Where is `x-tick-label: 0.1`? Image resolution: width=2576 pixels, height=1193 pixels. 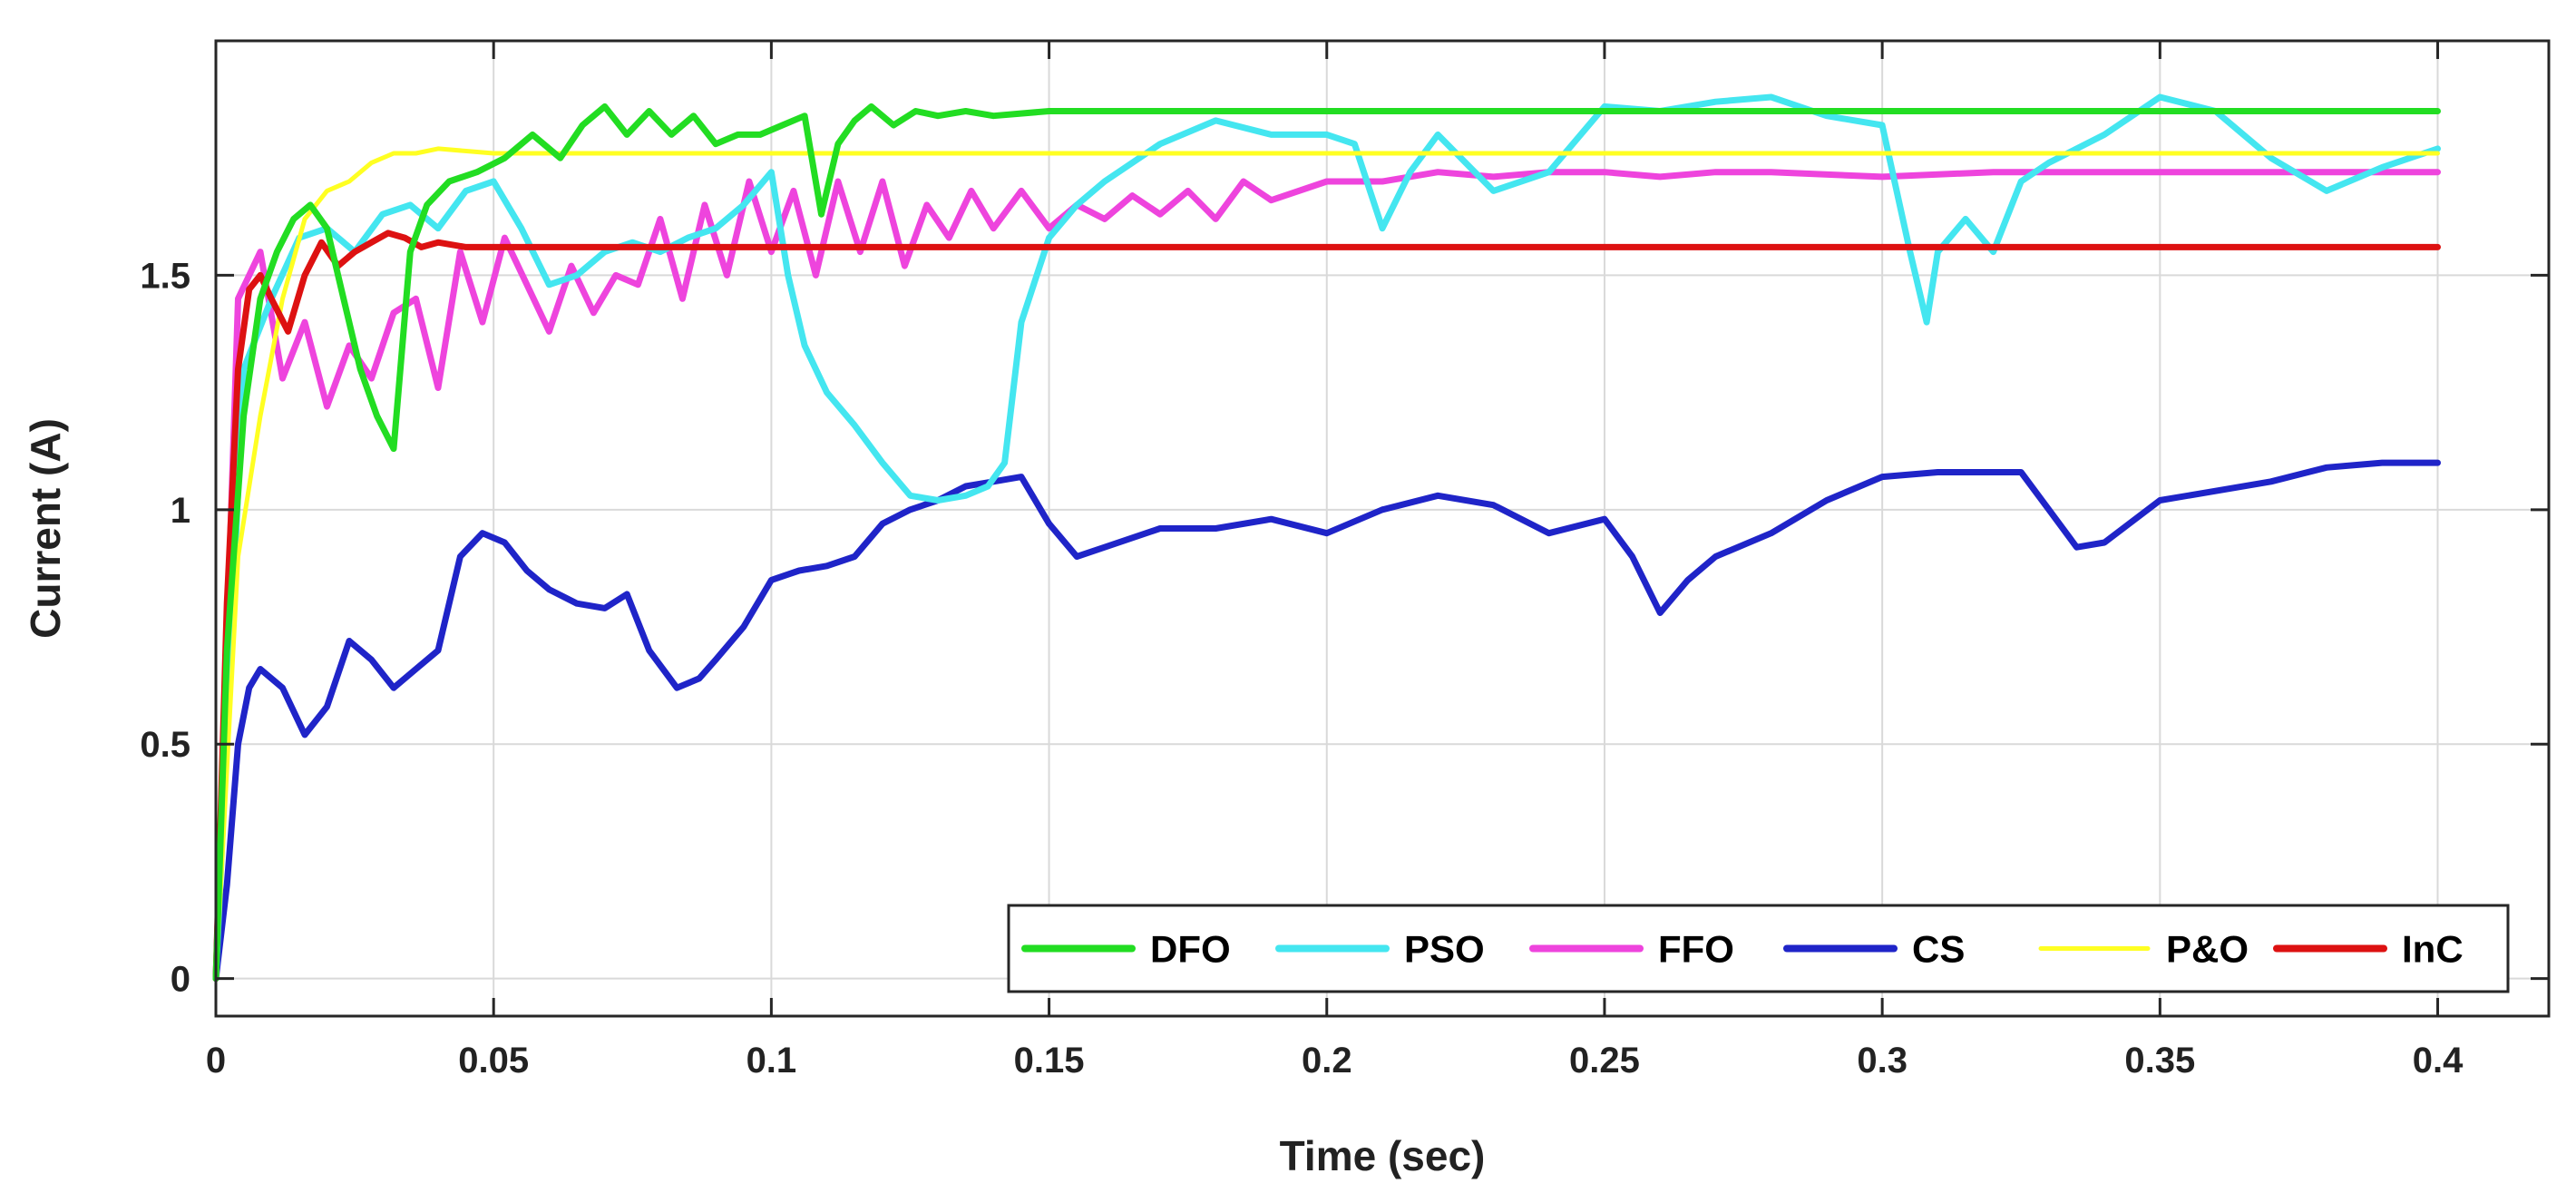
x-tick-label: 0.1 is located at coordinates (771, 1061).